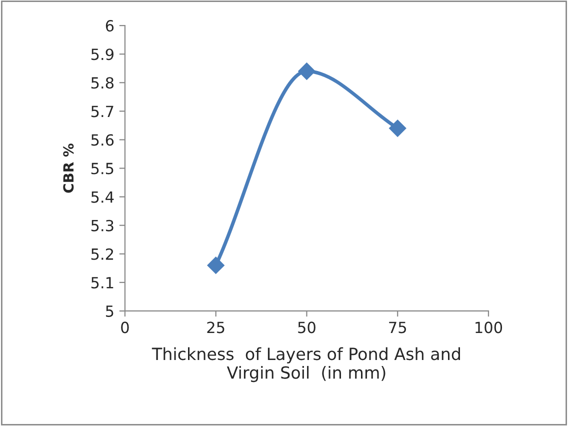 This screenshot has height=426, width=568. I want to click on y-tick-label: 5.8, so click(102, 83).